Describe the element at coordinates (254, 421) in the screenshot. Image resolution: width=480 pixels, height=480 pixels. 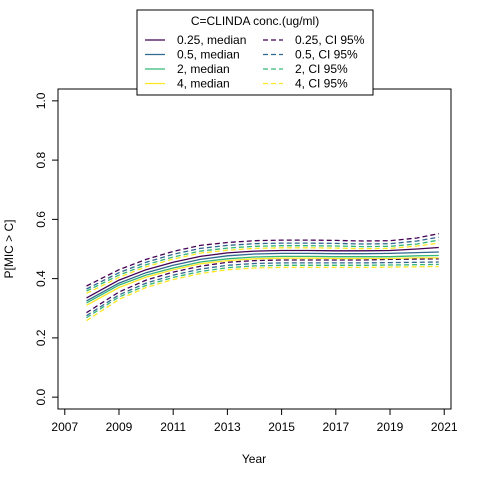
I see `x-axis: 2007 2009 2011 2013 2015 2017 2019 2021` at that location.